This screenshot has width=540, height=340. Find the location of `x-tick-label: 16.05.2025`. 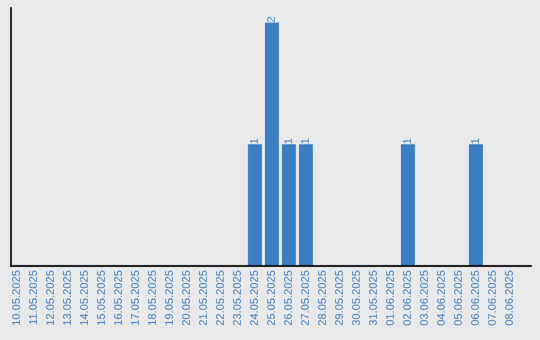

x-tick-label: 16.05.2025 is located at coordinates (118, 297).